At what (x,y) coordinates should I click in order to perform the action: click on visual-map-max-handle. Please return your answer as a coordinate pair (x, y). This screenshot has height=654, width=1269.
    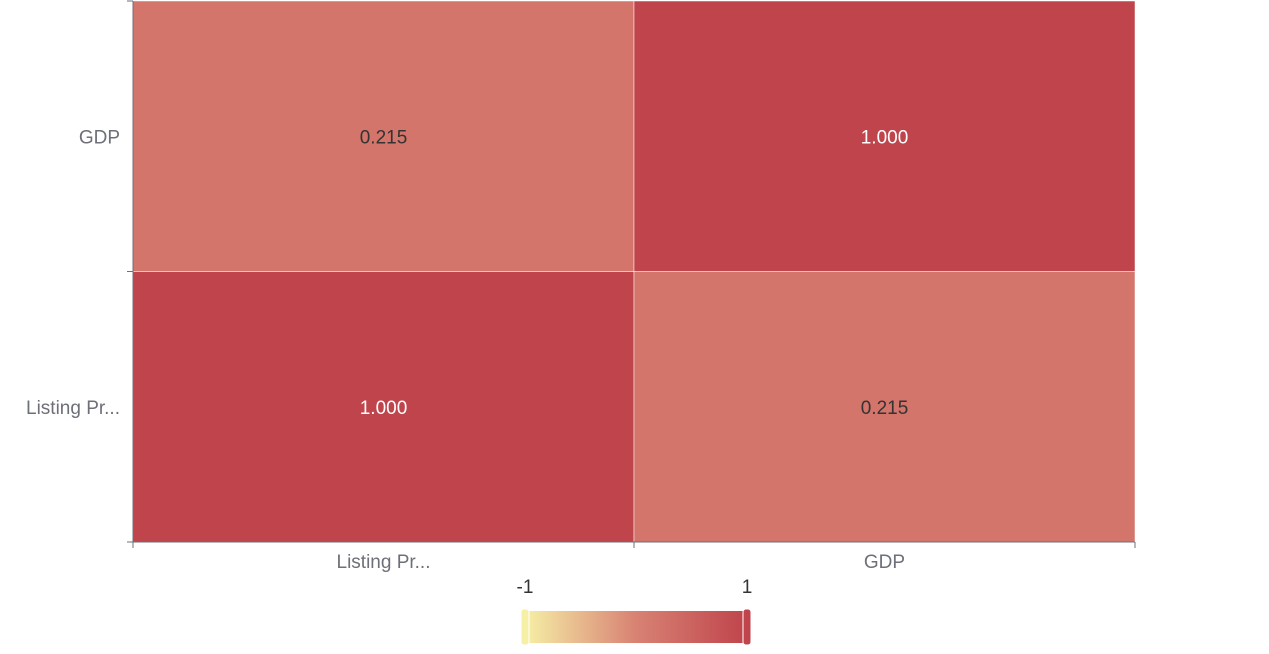
    Looking at the image, I should click on (747, 627).